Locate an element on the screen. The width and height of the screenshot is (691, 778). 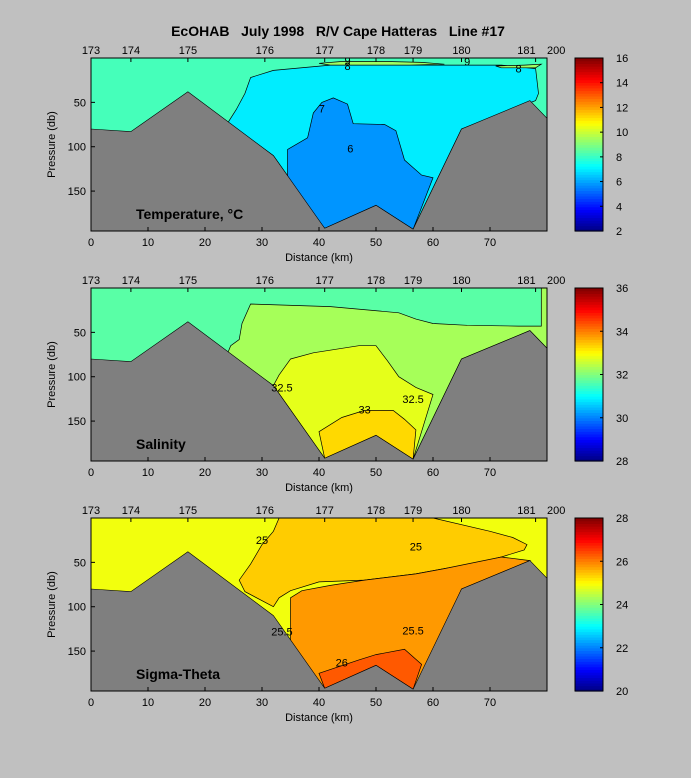
colorbar-tick-label: 28 is located at coordinates (622, 462).